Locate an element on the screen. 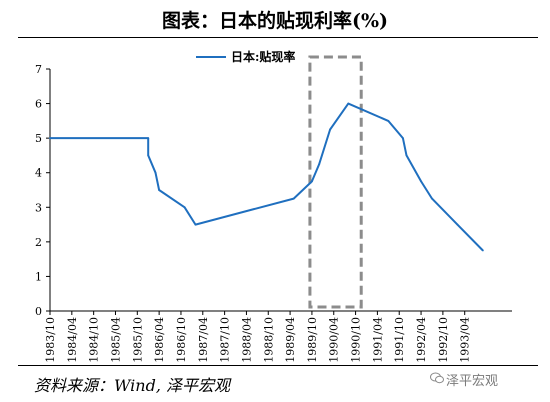 The image size is (550, 402). chart-title: 图表：日本的贴现利率(%) is located at coordinates (275, 21).